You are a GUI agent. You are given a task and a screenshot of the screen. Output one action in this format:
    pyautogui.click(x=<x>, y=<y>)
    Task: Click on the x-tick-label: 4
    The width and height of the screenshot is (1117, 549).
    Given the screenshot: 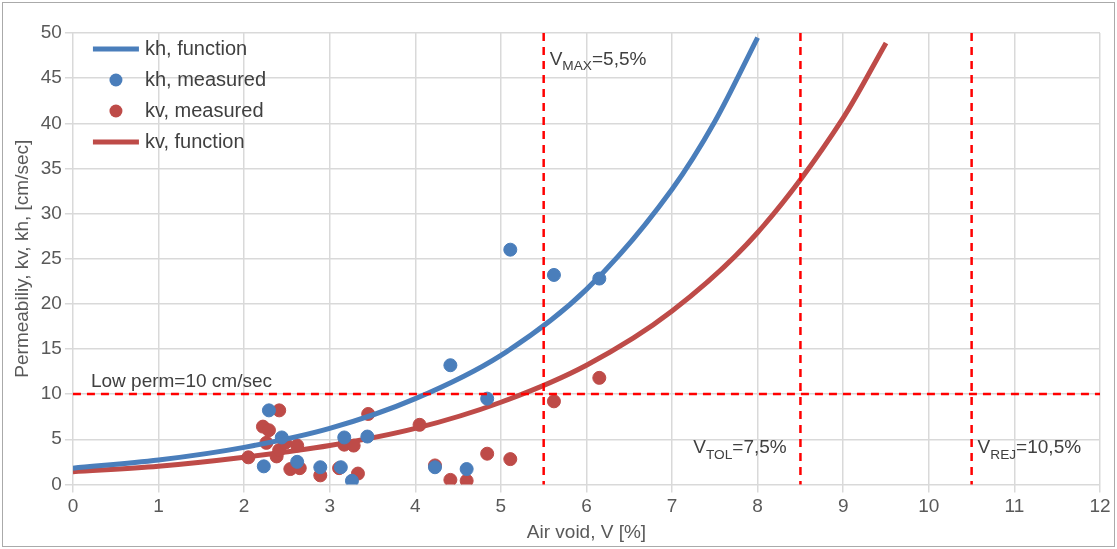 What is the action you would take?
    pyautogui.click(x=415, y=506)
    